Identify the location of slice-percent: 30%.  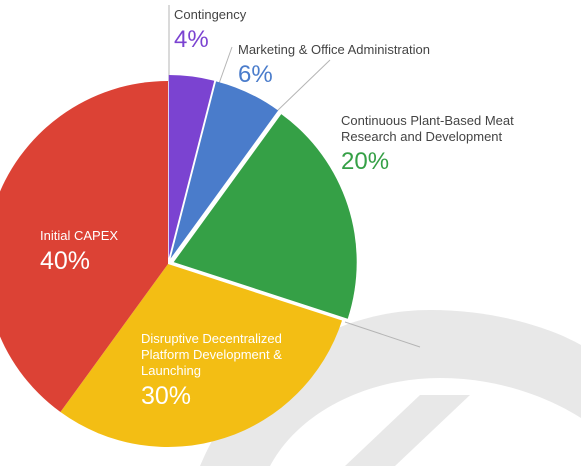
(166, 396).